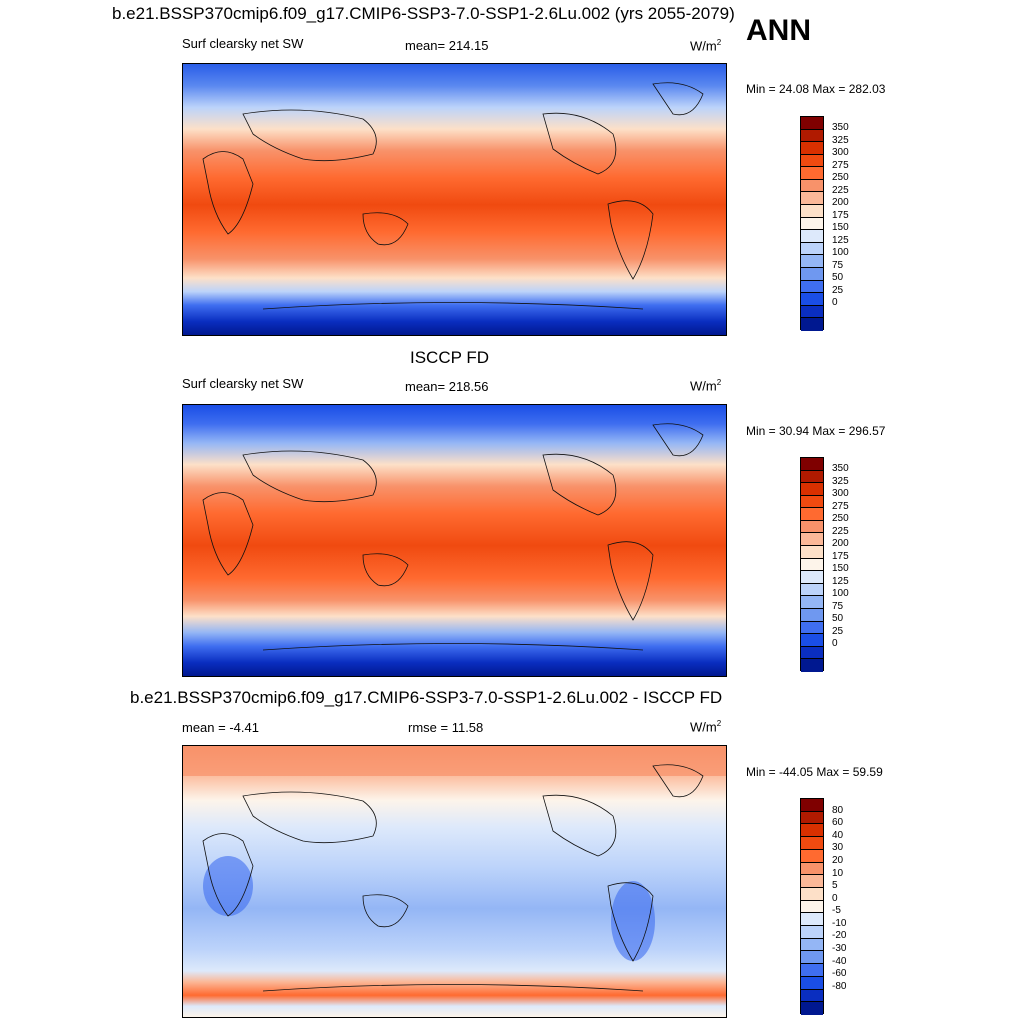  What do you see at coordinates (447, 45) in the screenshot?
I see `model-mean-label: mean= 214.15` at bounding box center [447, 45].